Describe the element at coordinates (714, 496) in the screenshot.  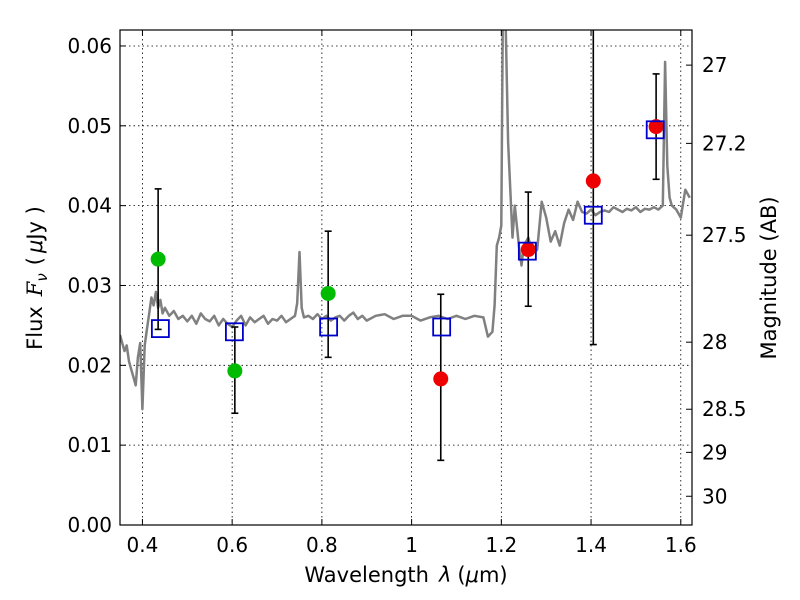
I see `y2-tick-label: 30` at that location.